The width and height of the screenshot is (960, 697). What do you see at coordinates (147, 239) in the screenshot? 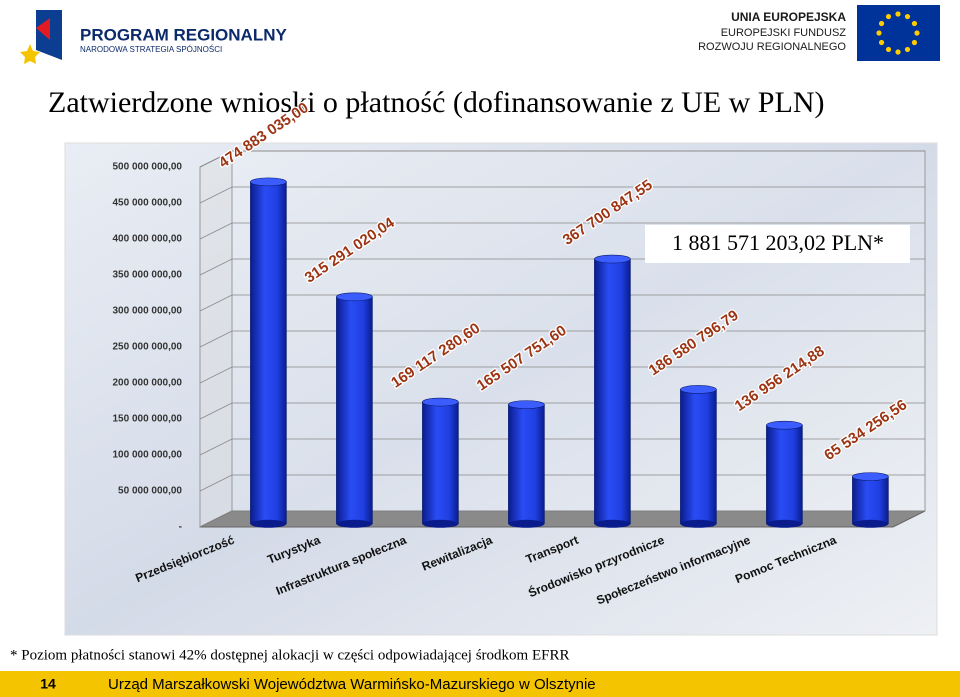
I see `y-tick-label: 400 000 000,00` at bounding box center [147, 239].